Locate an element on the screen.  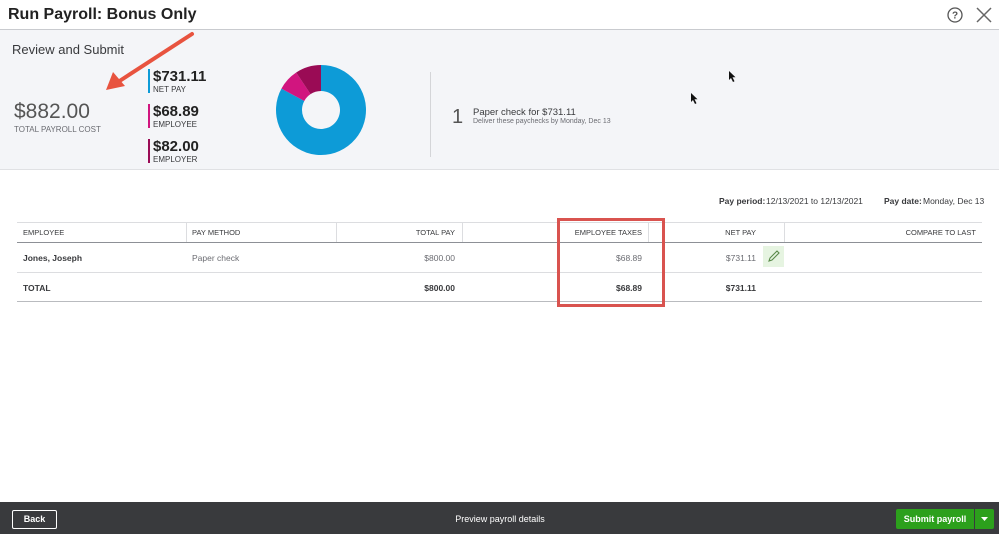
submit-dropdown is located at coordinates (984, 519).